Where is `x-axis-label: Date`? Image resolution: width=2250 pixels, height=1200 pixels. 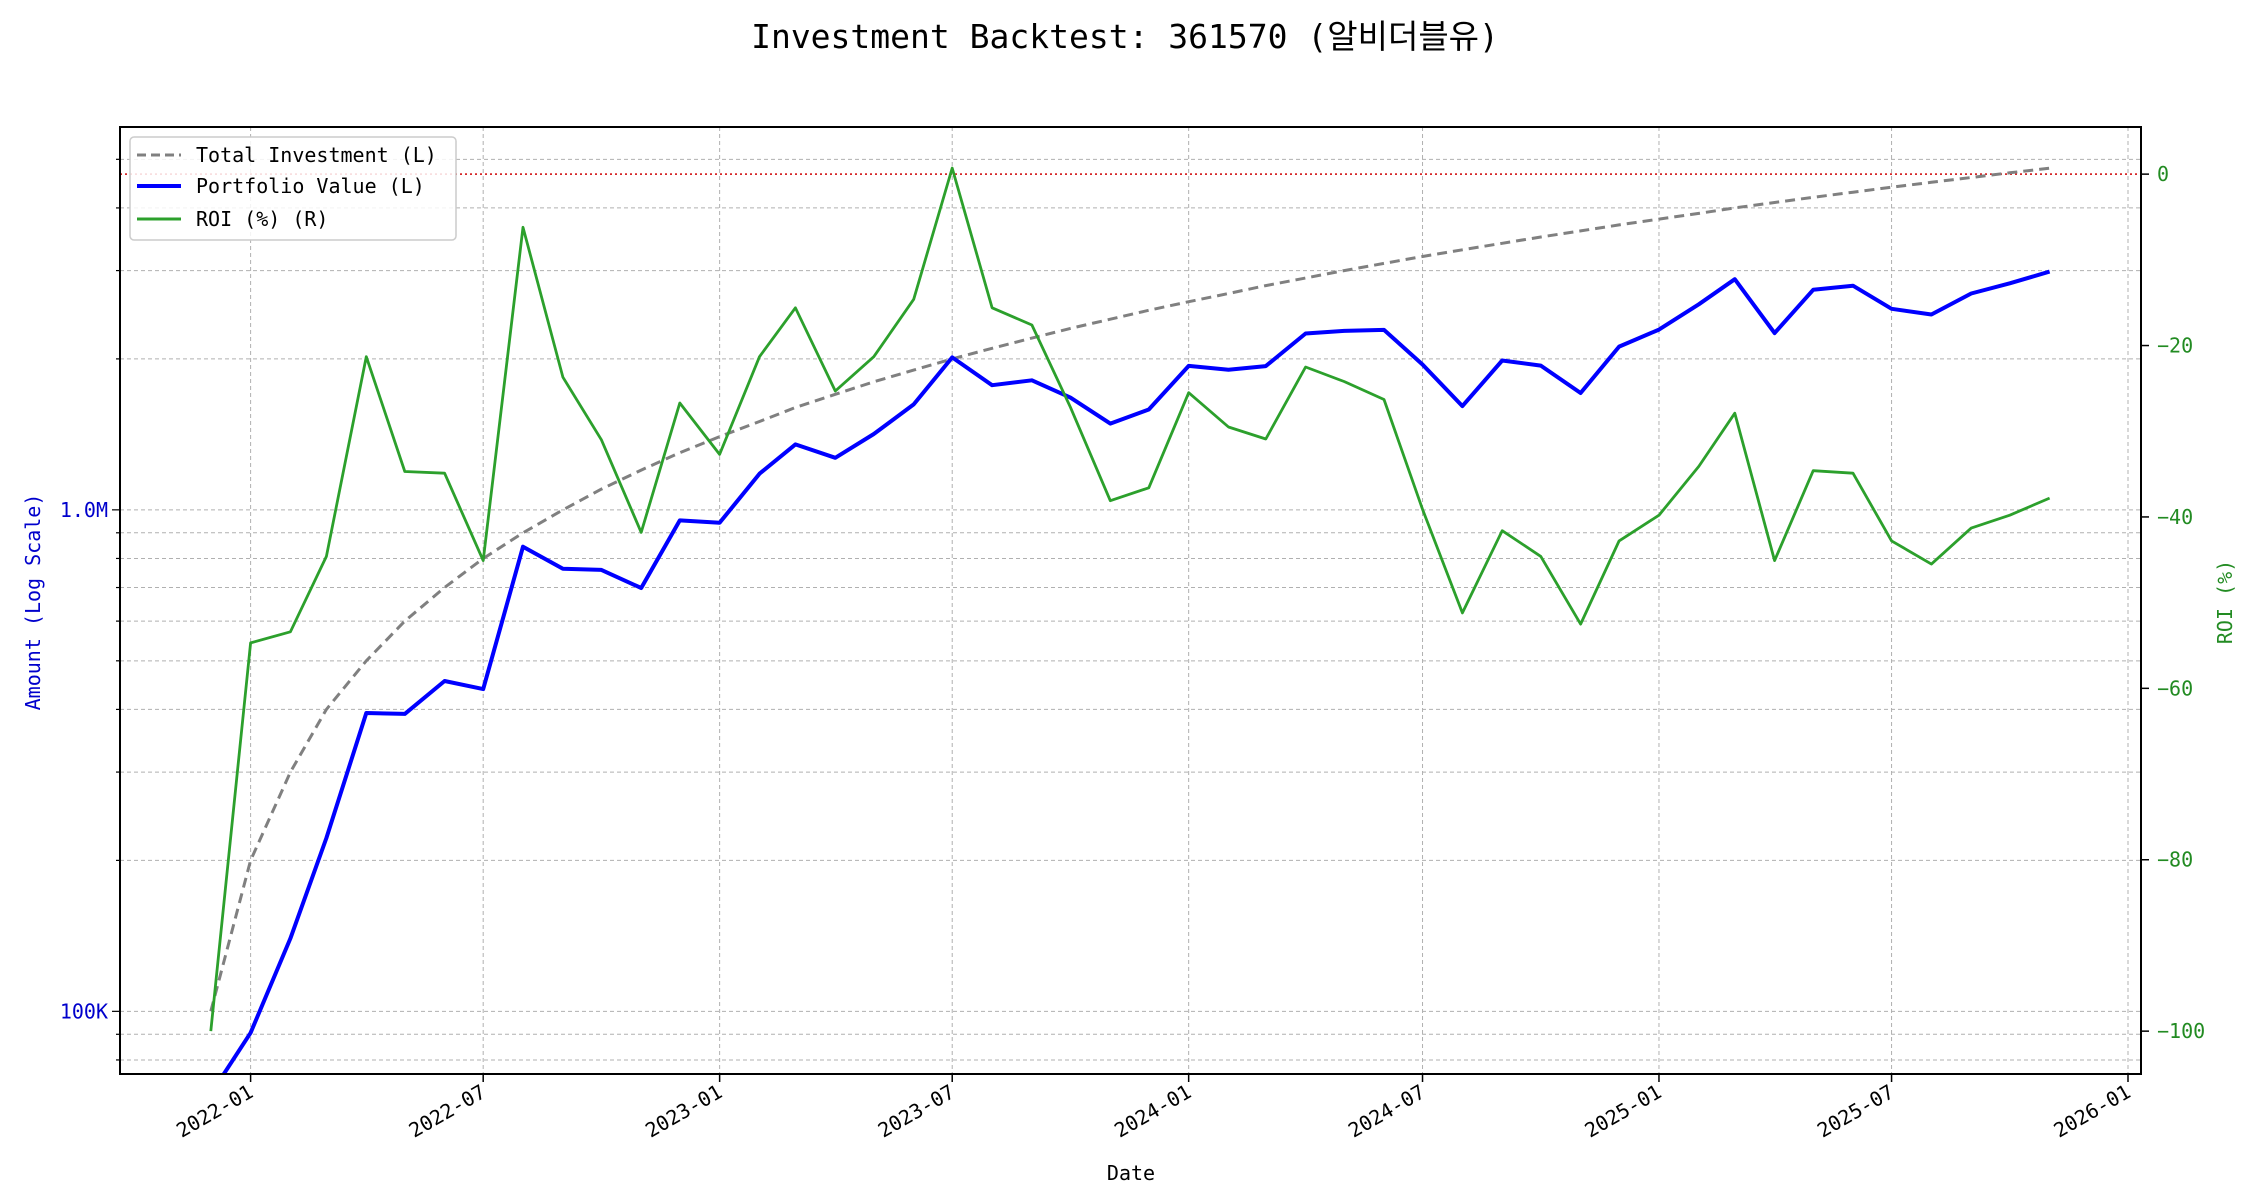
x-axis-label: Date is located at coordinates (1131, 1173).